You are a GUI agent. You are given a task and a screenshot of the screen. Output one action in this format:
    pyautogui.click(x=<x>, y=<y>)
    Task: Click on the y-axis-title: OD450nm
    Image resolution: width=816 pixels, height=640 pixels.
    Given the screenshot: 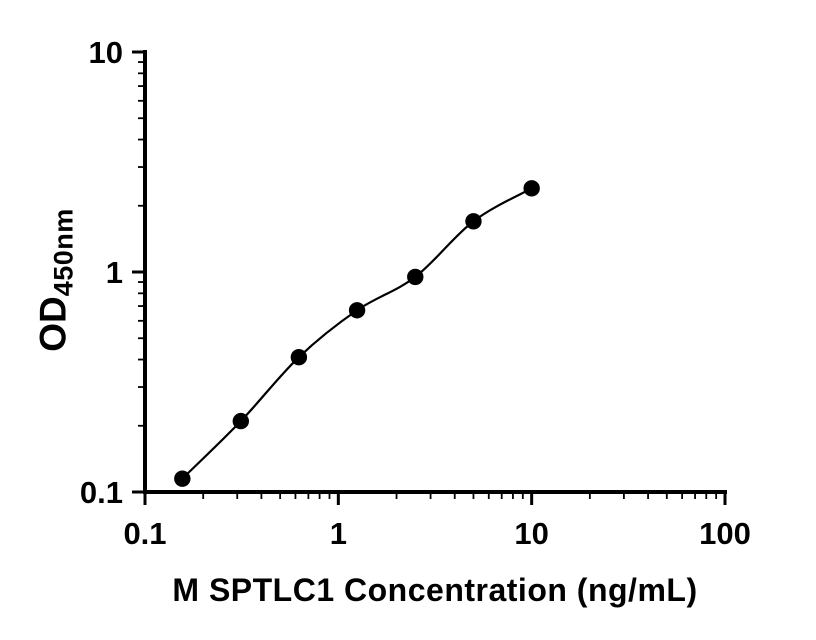 What is the action you would take?
    pyautogui.click(x=56, y=280)
    